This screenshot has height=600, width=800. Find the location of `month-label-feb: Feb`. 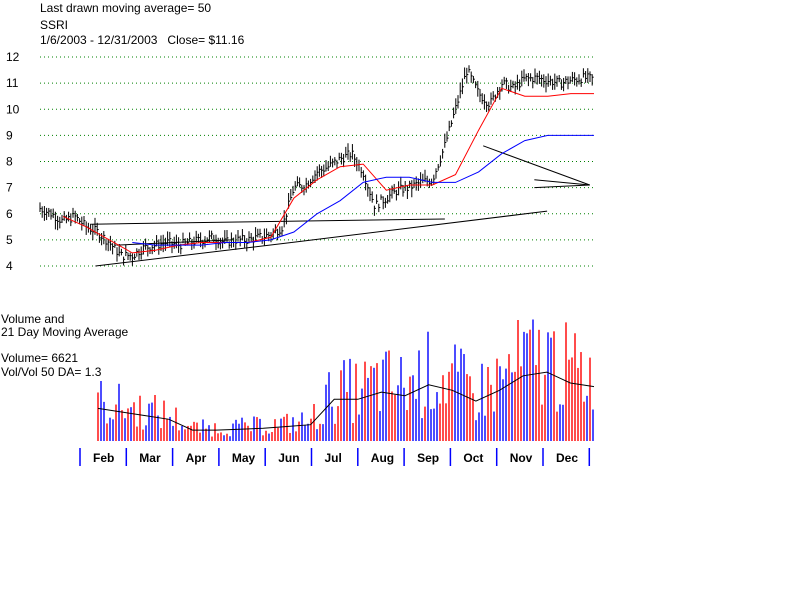

month-label-feb: Feb is located at coordinates (103, 458).